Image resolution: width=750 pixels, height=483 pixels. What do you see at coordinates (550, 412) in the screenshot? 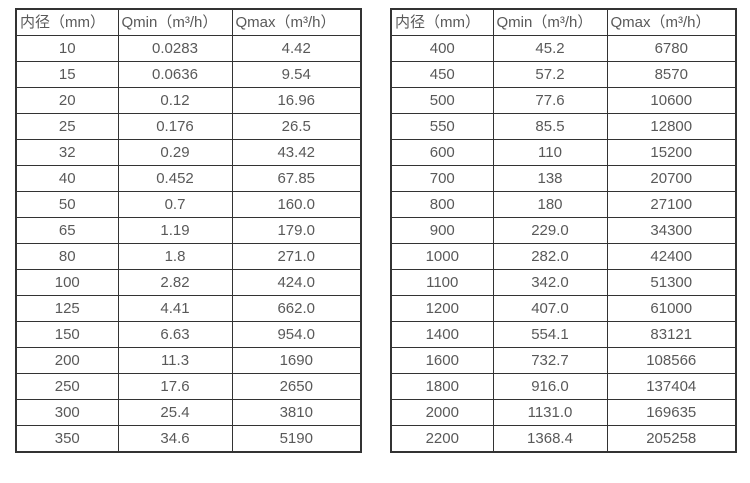
I see `table-cell: 1131.0` at bounding box center [550, 412].